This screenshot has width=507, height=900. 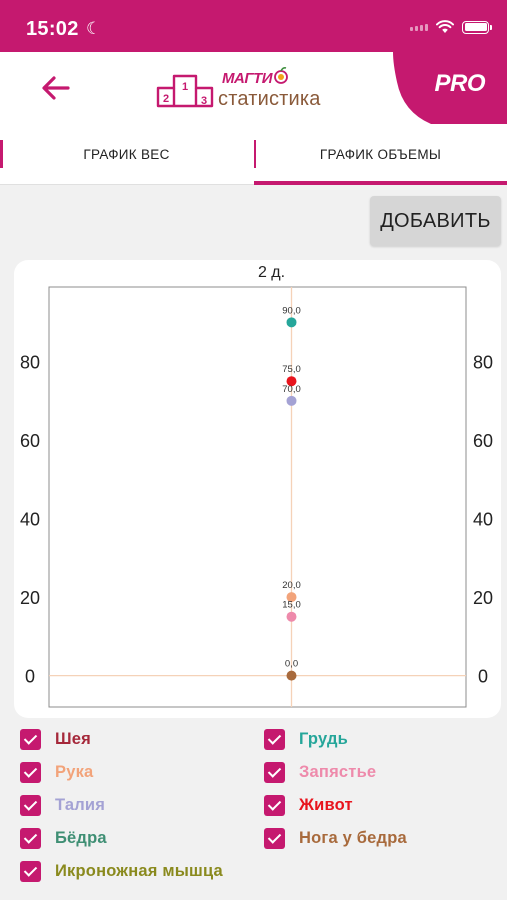 What do you see at coordinates (380, 183) in the screenshot?
I see `active-tab-indicator` at bounding box center [380, 183].